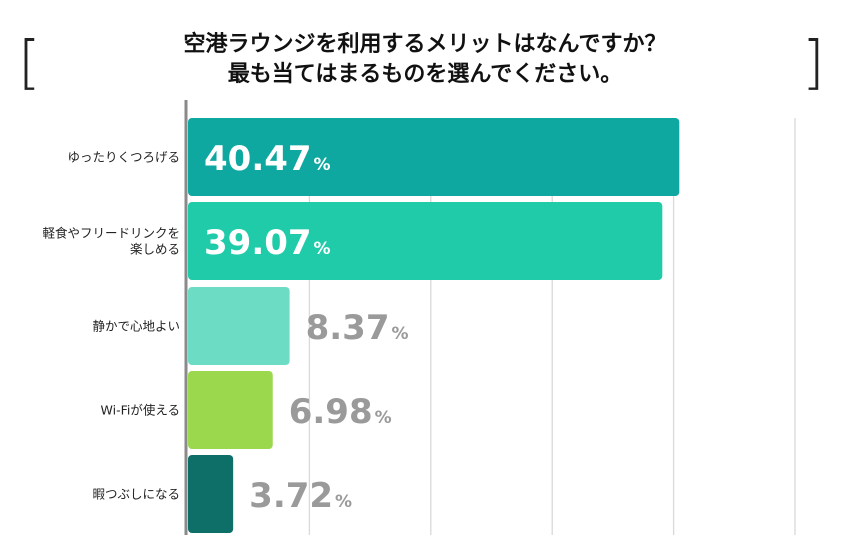 Image resolution: width=850 pixels, height=560 pixels. I want to click on category-label: 楽しめる, so click(155, 249).